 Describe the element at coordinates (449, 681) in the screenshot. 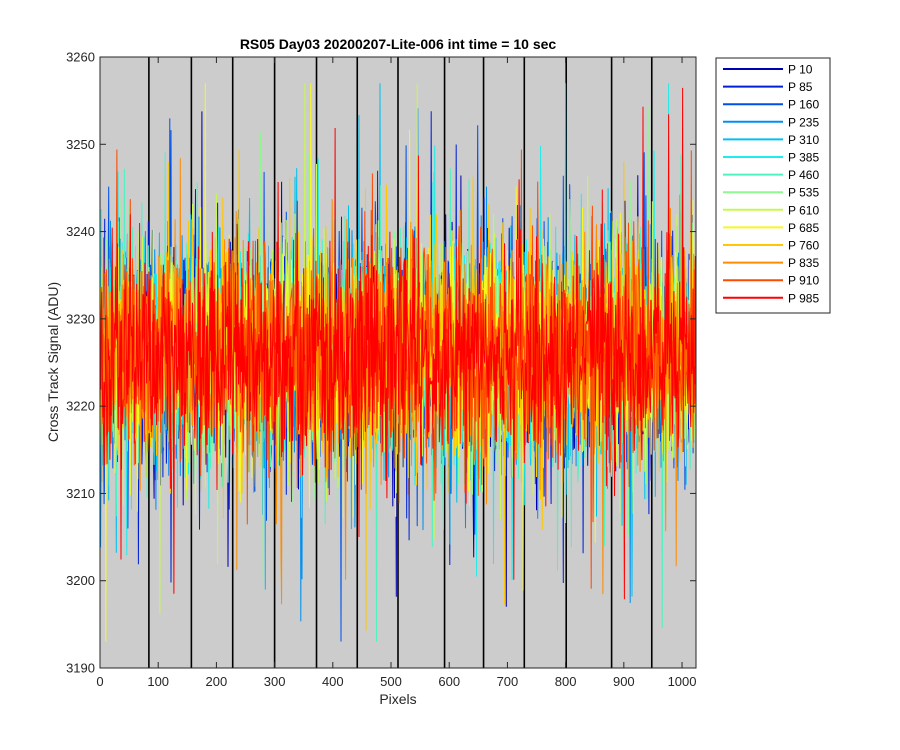

I see `x-tick-label: 600` at that location.